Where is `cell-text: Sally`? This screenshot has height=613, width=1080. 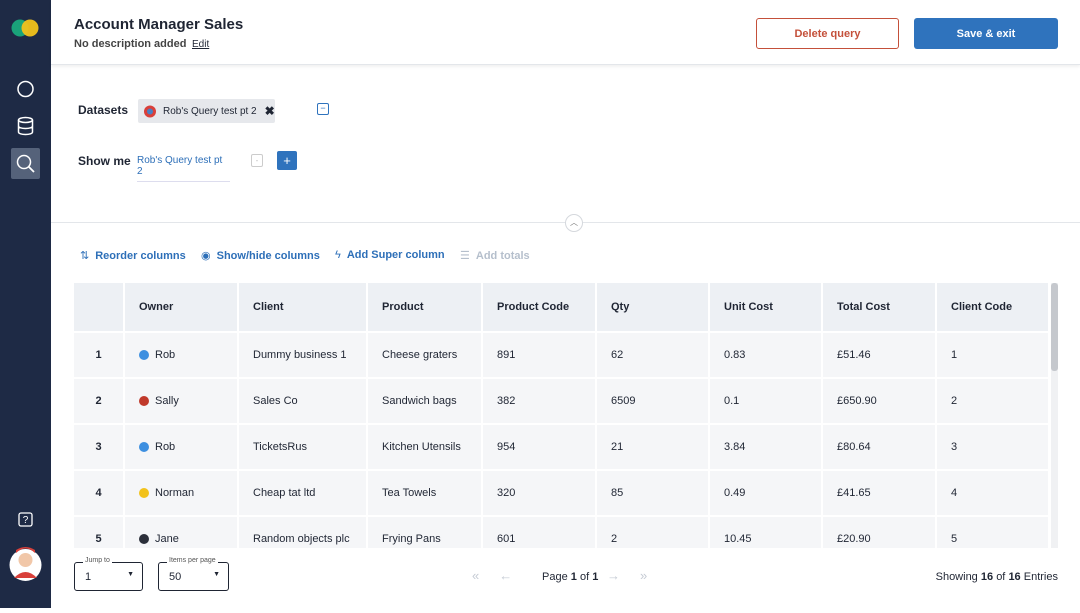
cell-text: Sally is located at coordinates (167, 401).